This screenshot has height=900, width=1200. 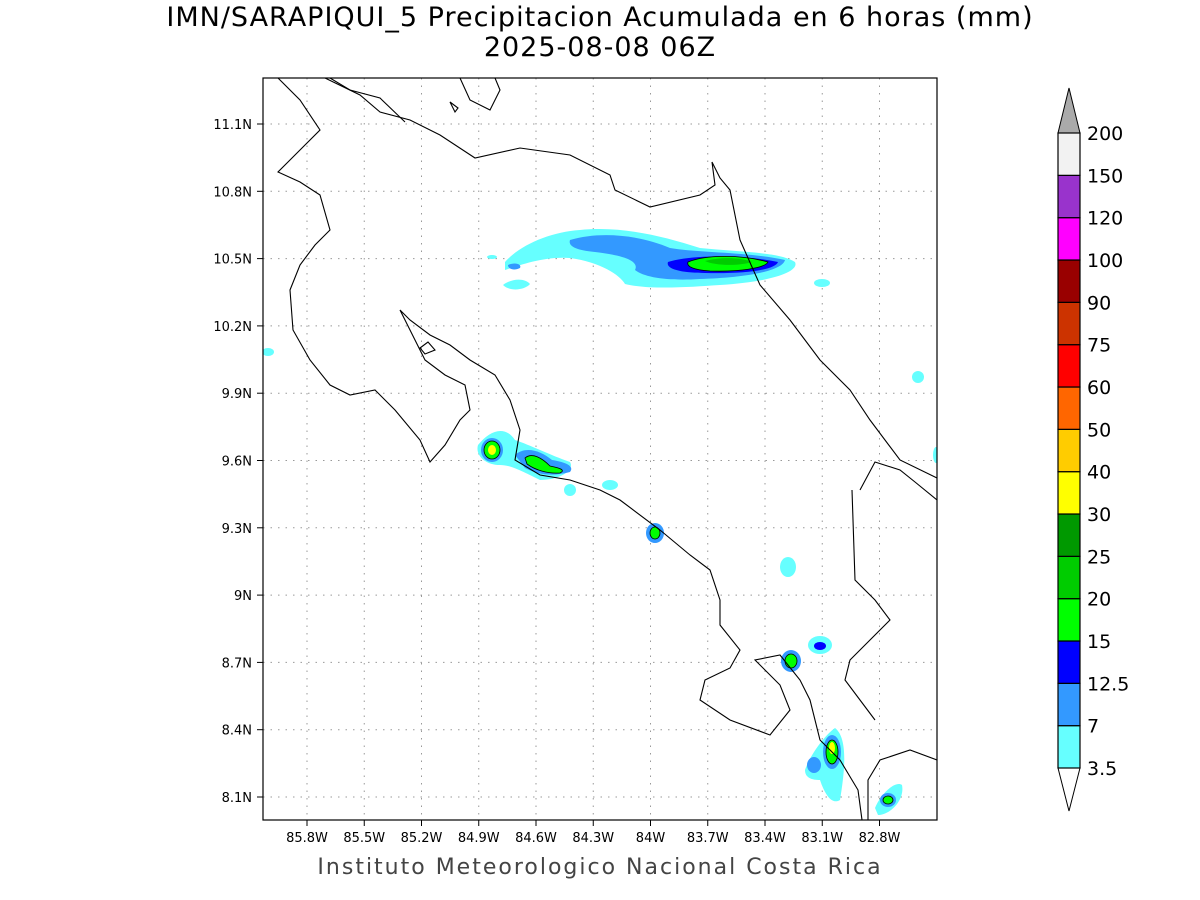 I want to click on colorbar-level-label: 60, so click(x=1099, y=388).